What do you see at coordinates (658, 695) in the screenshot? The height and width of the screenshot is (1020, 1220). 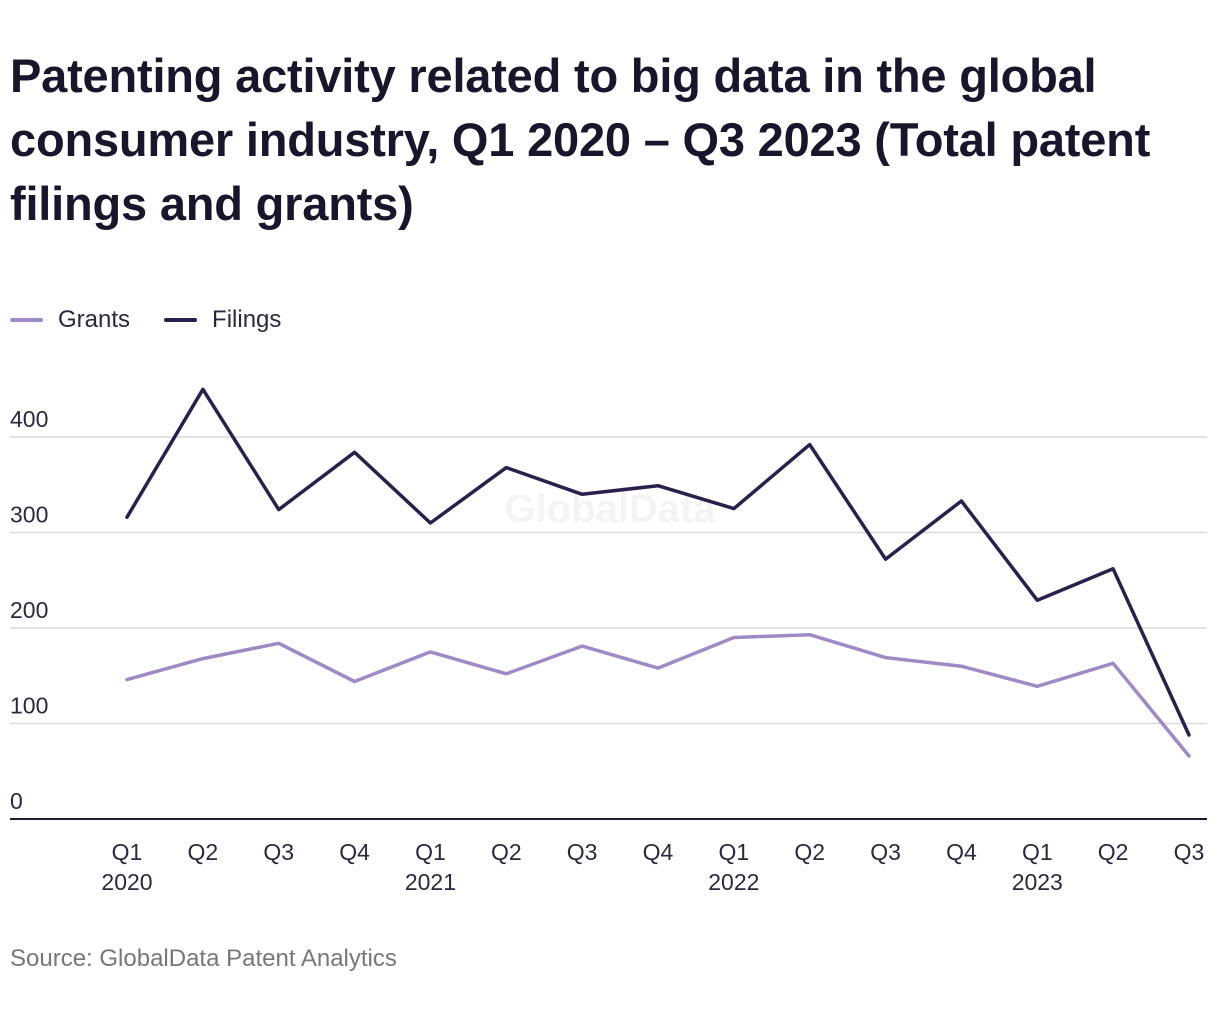 I see `series-line-grants` at bounding box center [658, 695].